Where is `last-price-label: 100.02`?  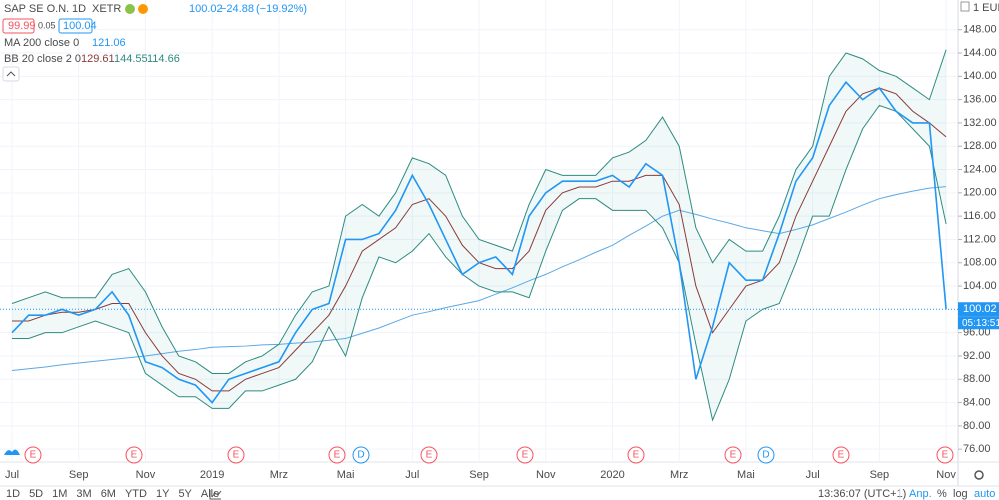 last-price-label: 100.02 is located at coordinates (980, 309).